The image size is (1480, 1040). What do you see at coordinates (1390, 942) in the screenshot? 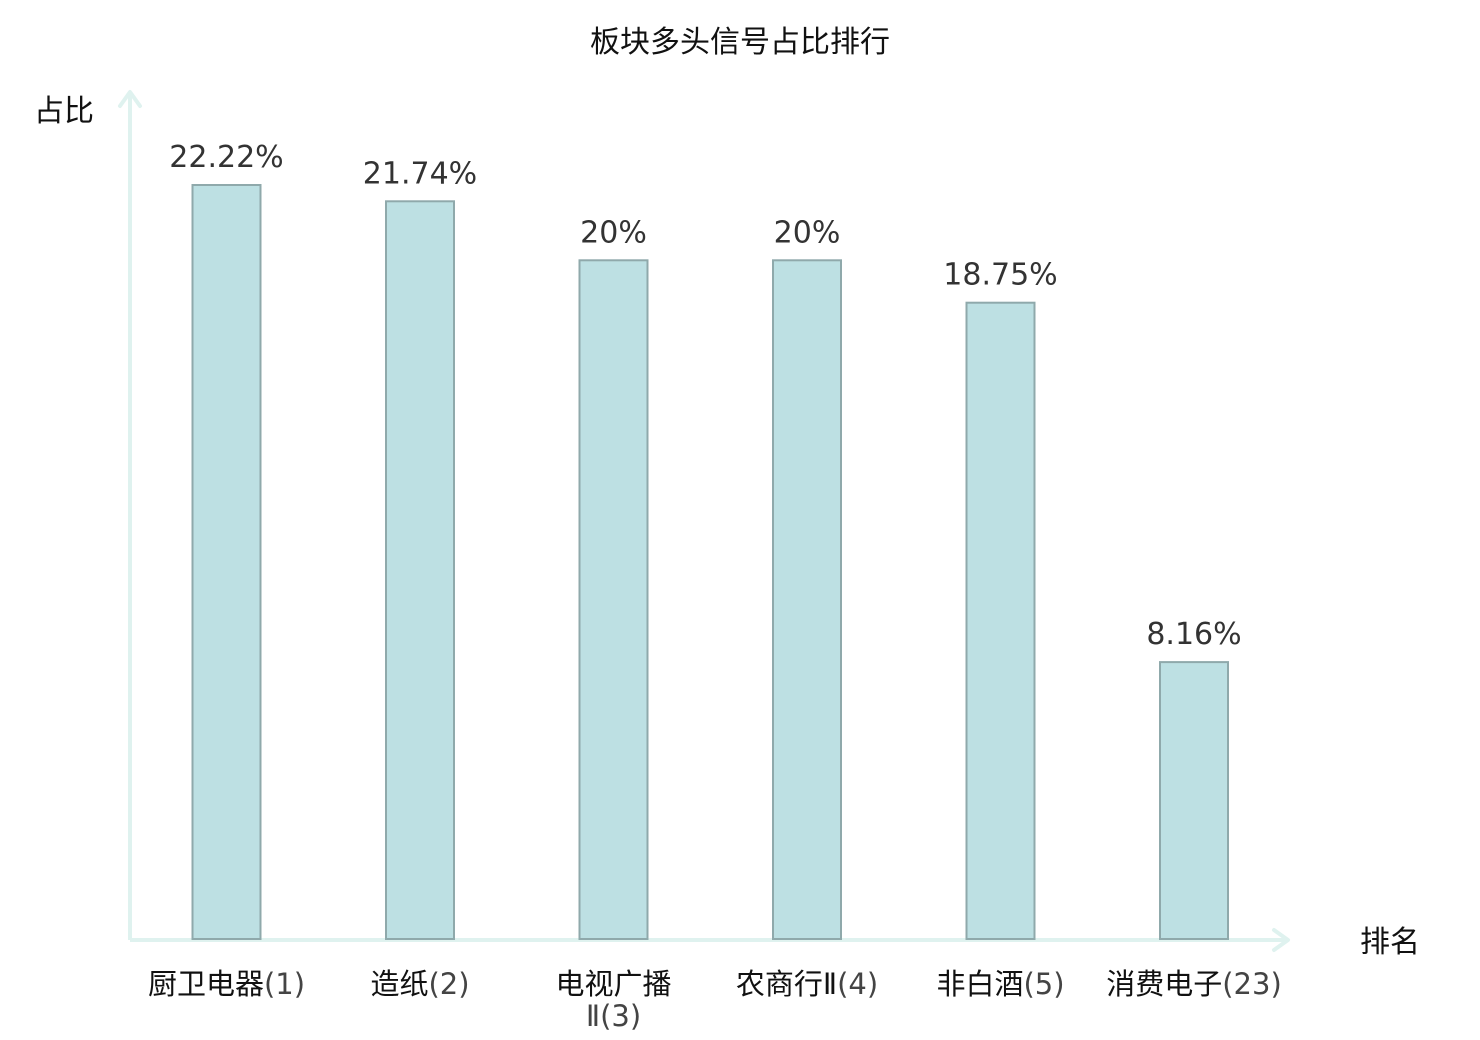
I see `x-axis-label: 排名` at bounding box center [1390, 942].